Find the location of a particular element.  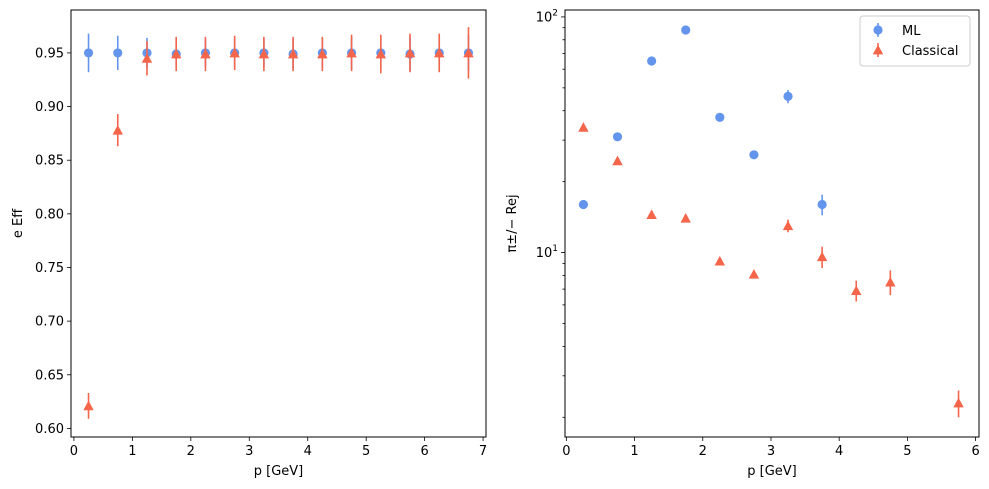

y-tick-label: 0.60 is located at coordinates (49, 429).